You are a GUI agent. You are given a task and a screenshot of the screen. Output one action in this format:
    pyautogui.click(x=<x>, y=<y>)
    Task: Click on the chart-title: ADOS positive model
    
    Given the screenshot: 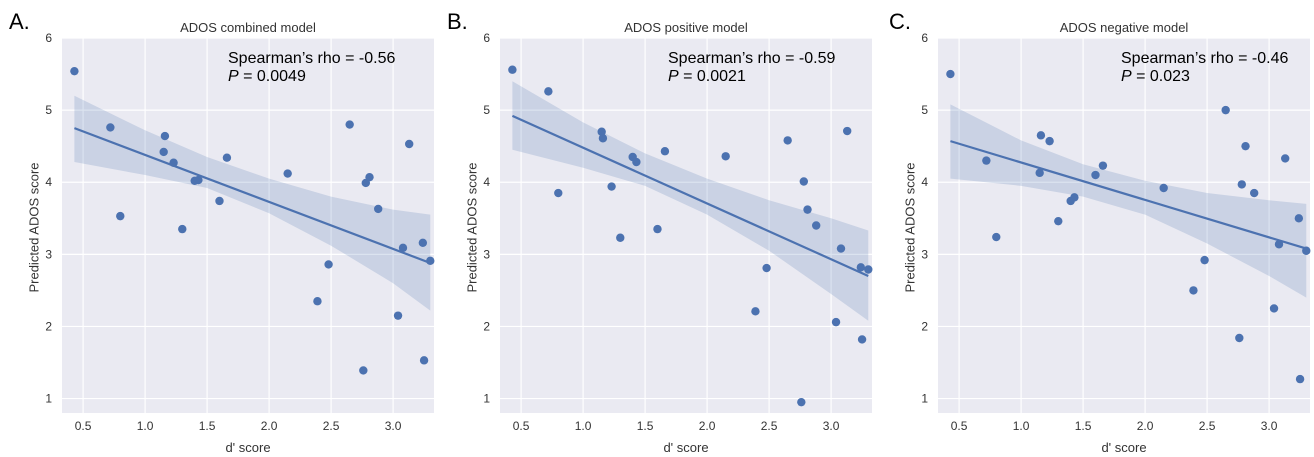 What is the action you would take?
    pyautogui.click(x=686, y=27)
    